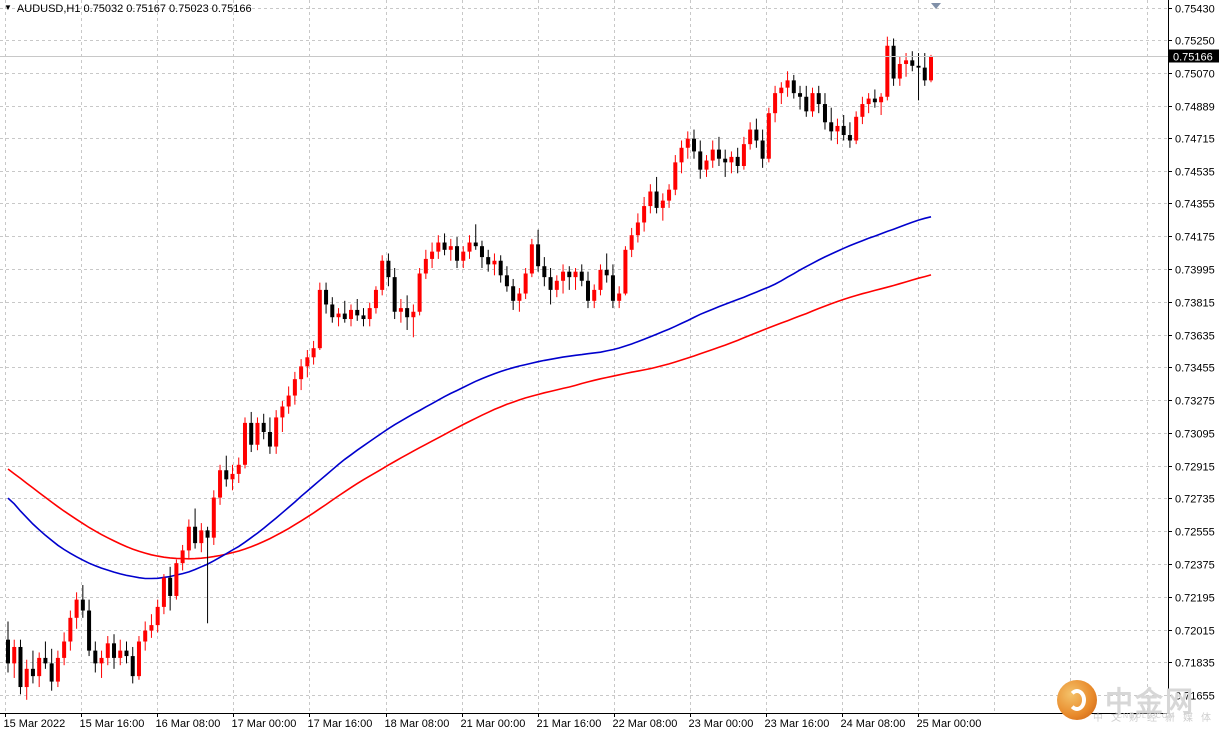 This screenshot has width=1227, height=734. What do you see at coordinates (1195, 108) in the screenshot?
I see `price-tick-label: 0.74889` at bounding box center [1195, 108].